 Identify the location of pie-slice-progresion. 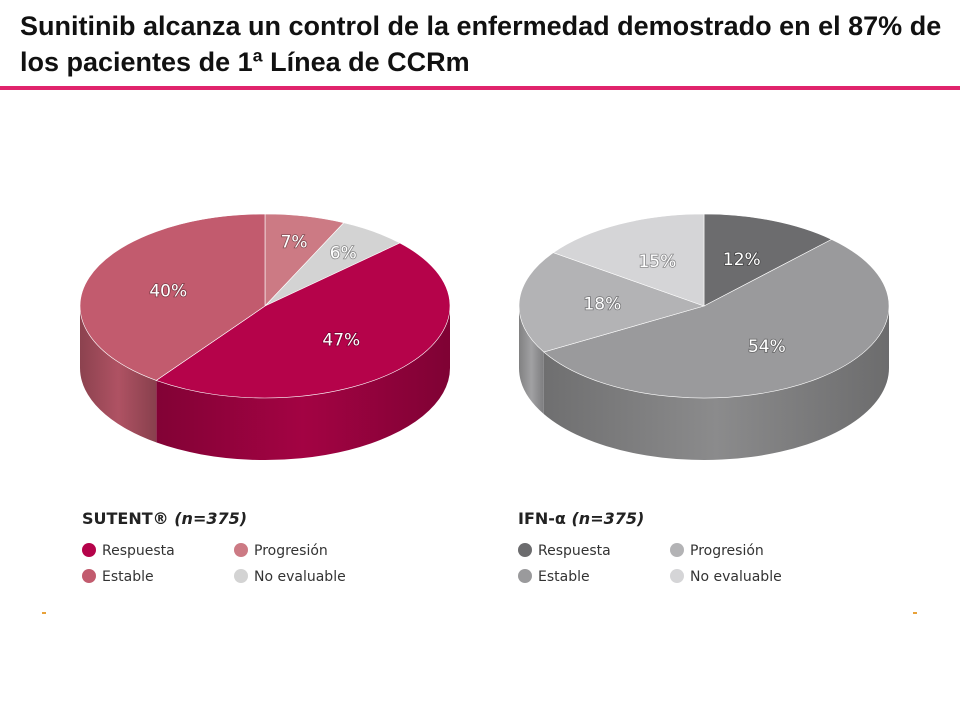
(611, 302).